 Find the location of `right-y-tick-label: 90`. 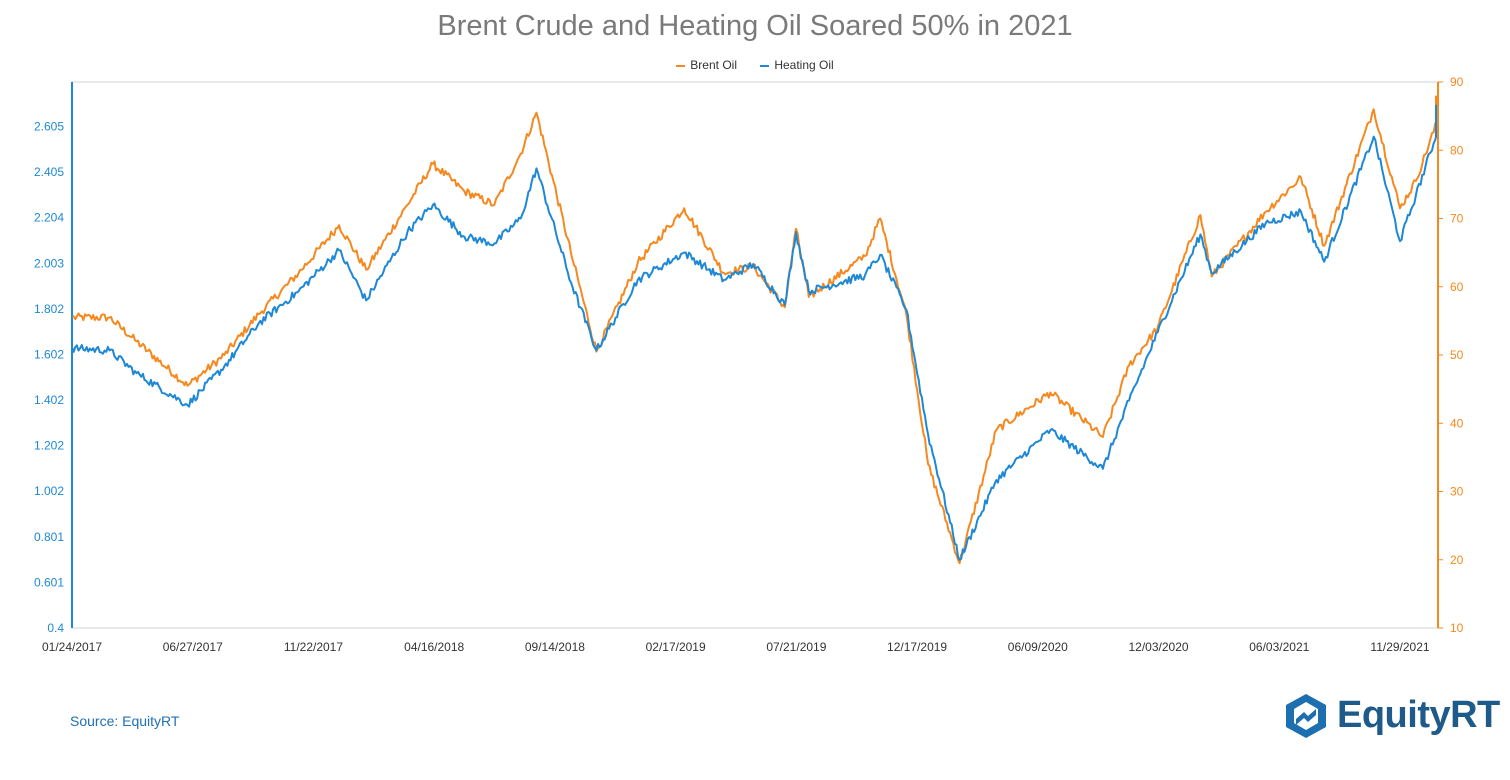

right-y-tick-label: 90 is located at coordinates (1457, 82).